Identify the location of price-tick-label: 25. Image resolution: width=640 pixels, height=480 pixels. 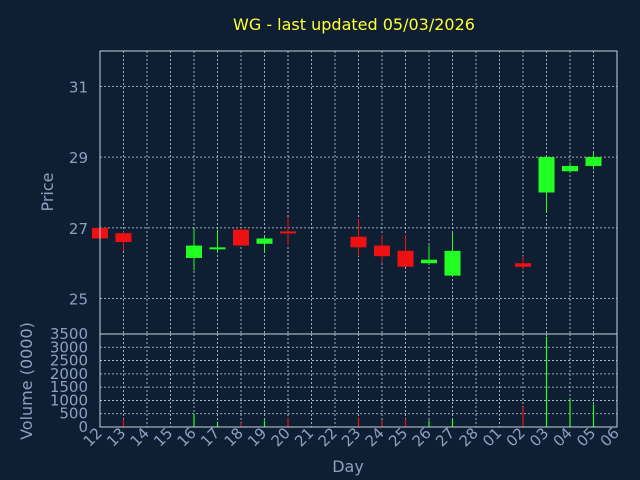
(78, 300).